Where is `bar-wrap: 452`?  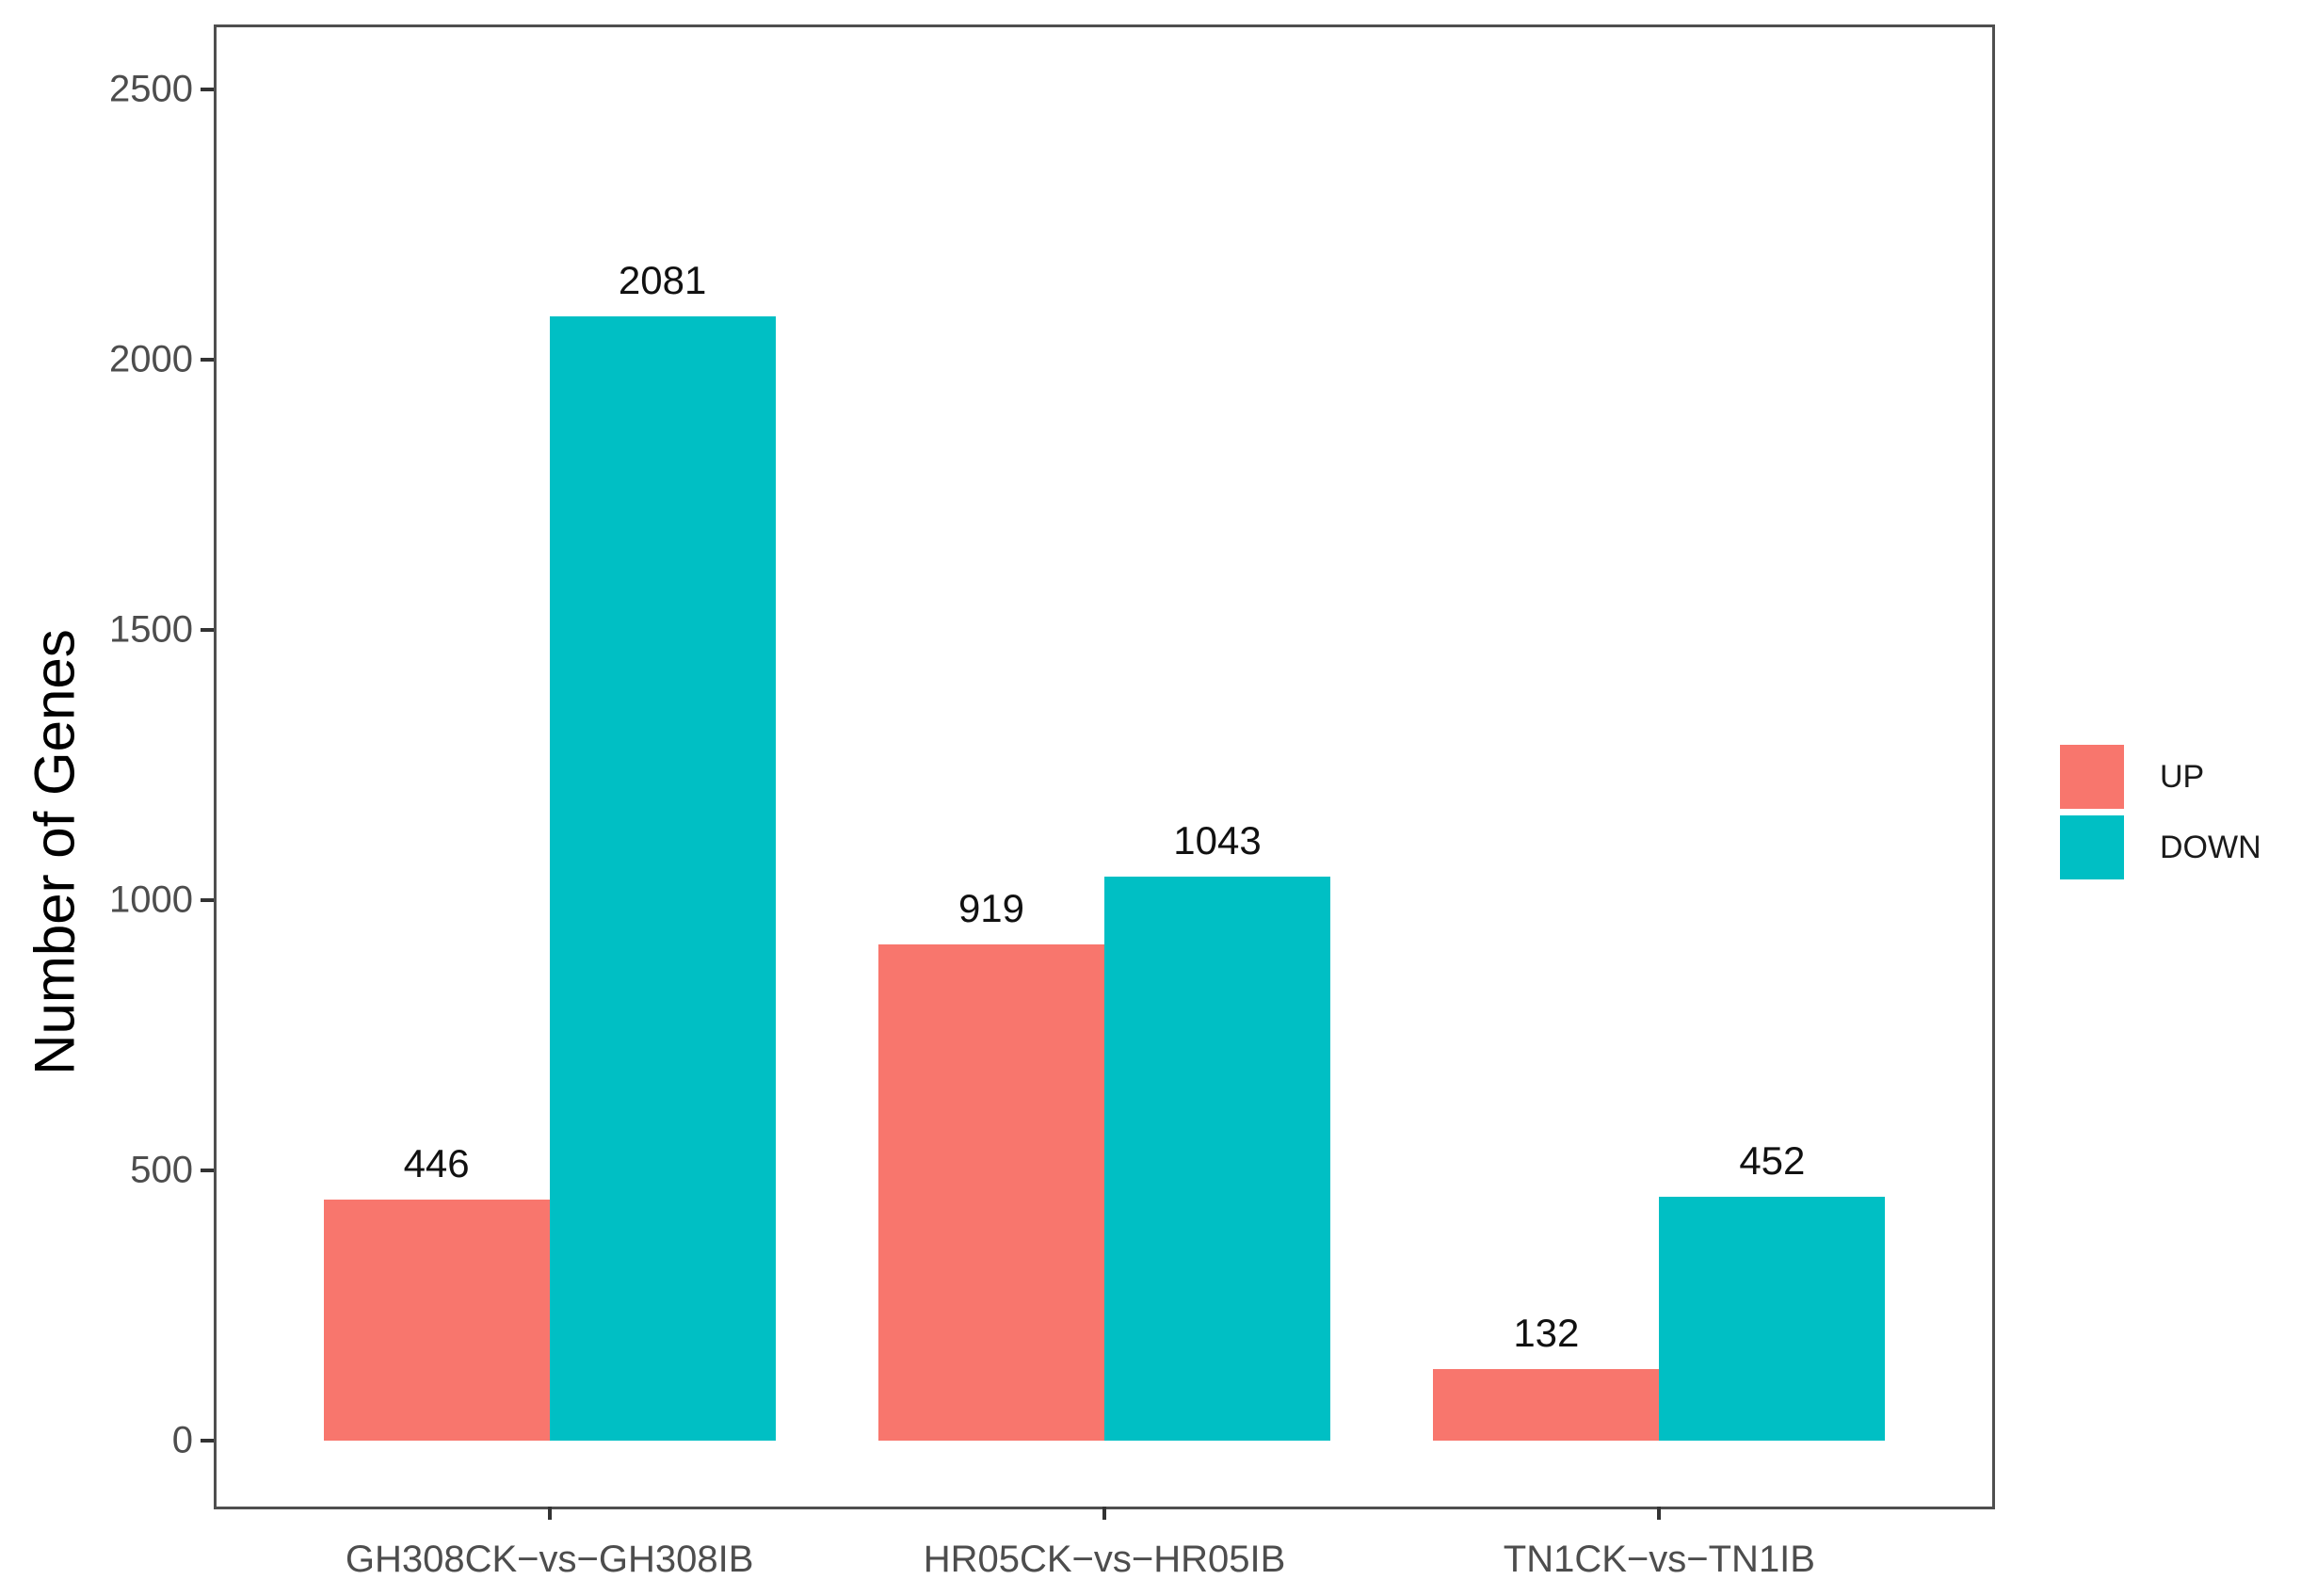
bar-wrap: 452 is located at coordinates (1772, 1289).